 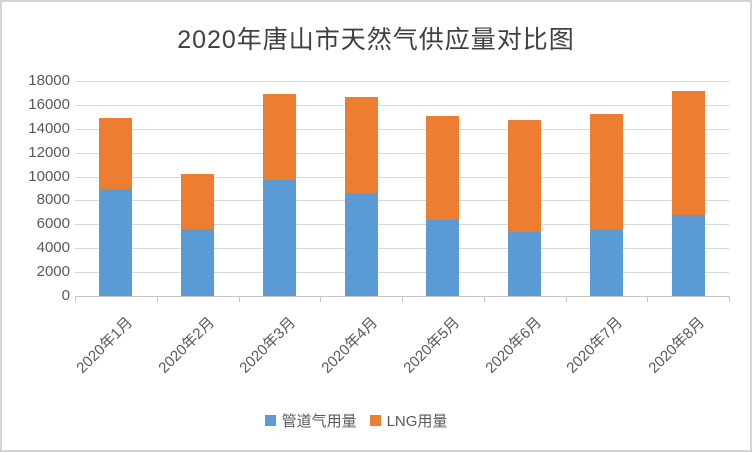 I want to click on y-axis-tick-label: 8000, so click(x=53, y=200).